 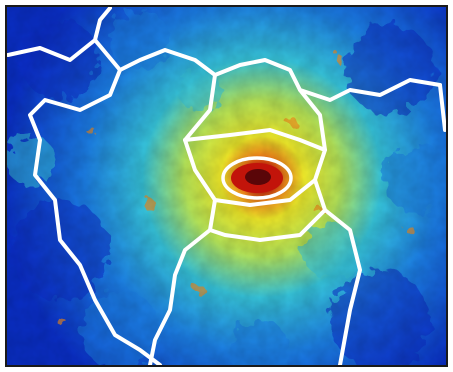 What do you see at coordinates (257, 178) in the screenshot?
I see `hotspot-core` at bounding box center [257, 178].